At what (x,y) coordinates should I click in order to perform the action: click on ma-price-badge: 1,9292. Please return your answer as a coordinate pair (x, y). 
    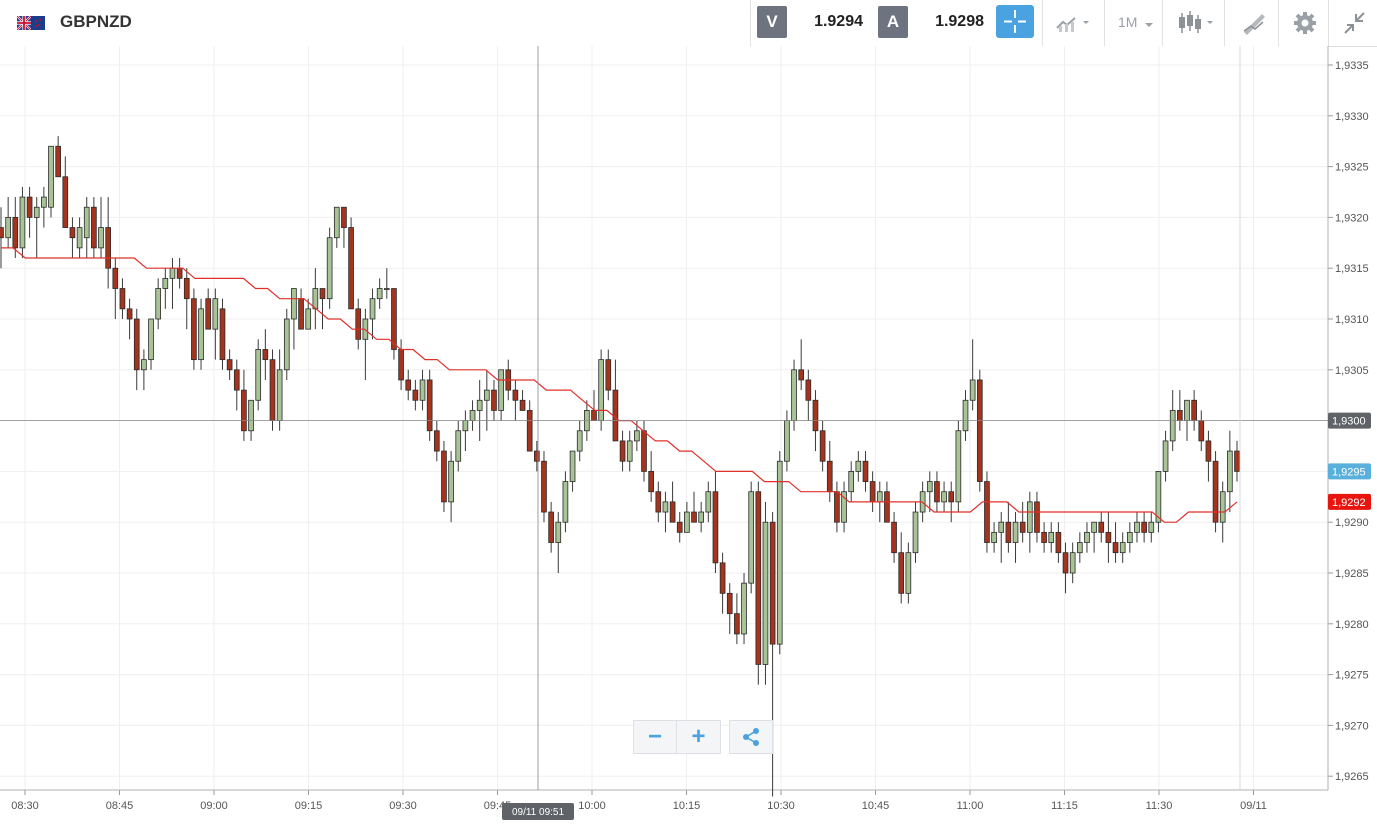
    Looking at the image, I should click on (1349, 503).